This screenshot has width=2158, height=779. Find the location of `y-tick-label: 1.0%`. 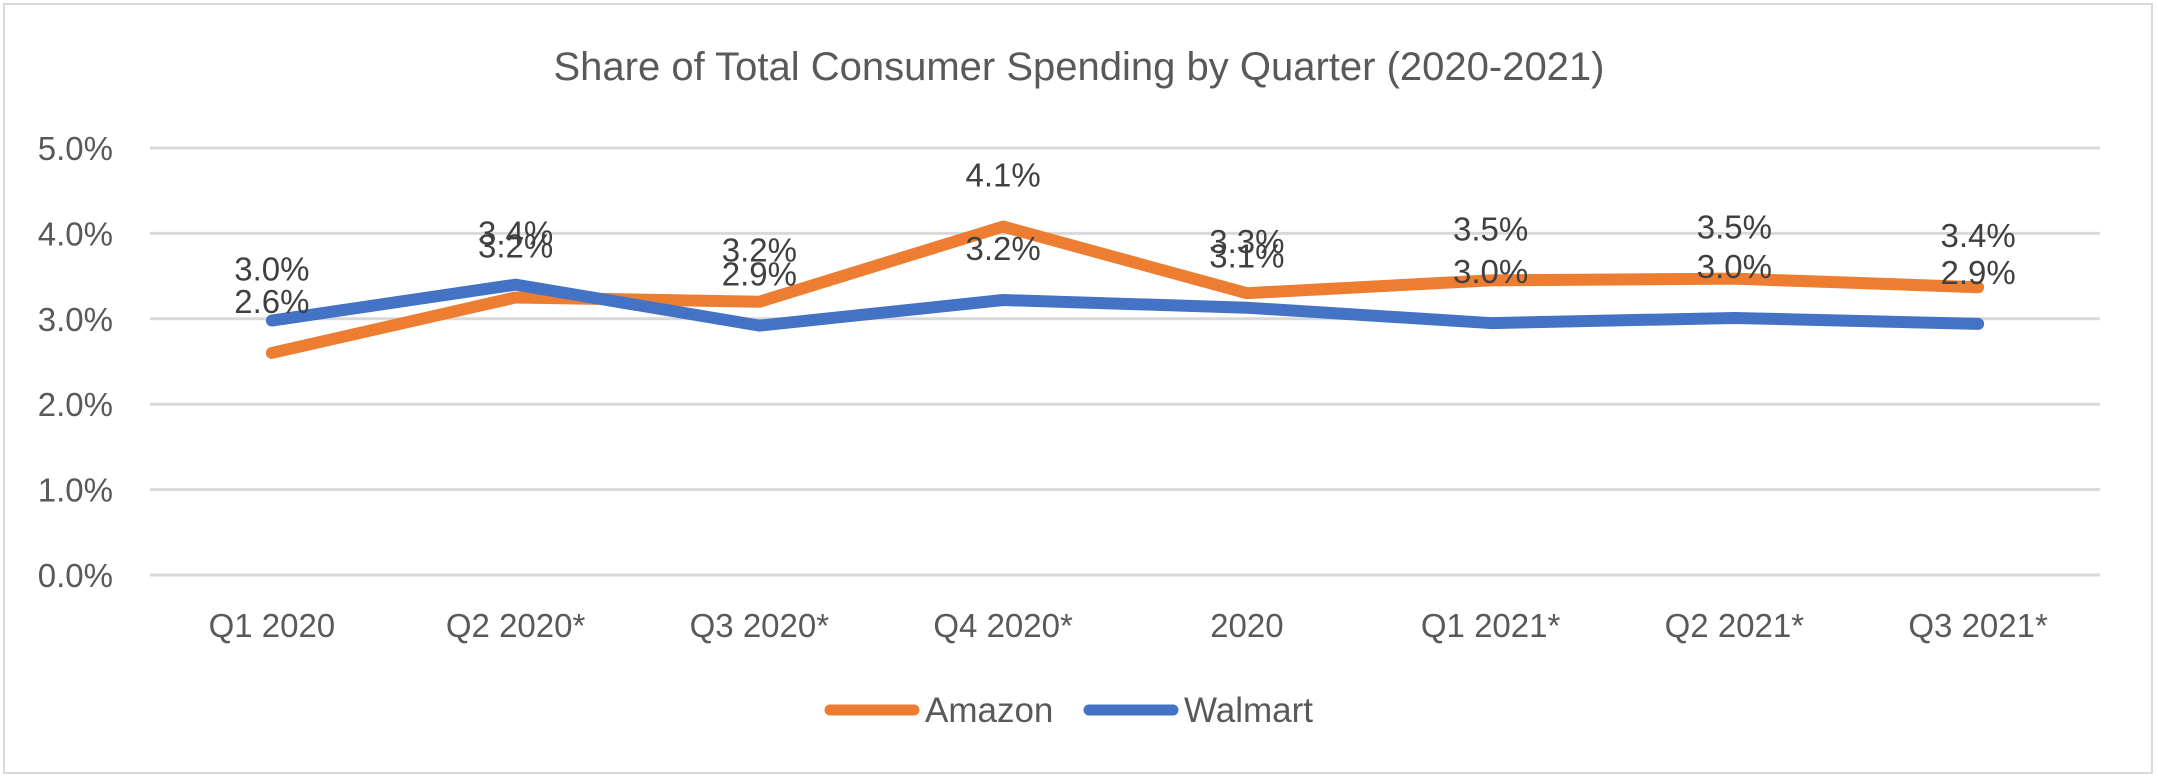

y-tick-label: 1.0% is located at coordinates (75, 490).